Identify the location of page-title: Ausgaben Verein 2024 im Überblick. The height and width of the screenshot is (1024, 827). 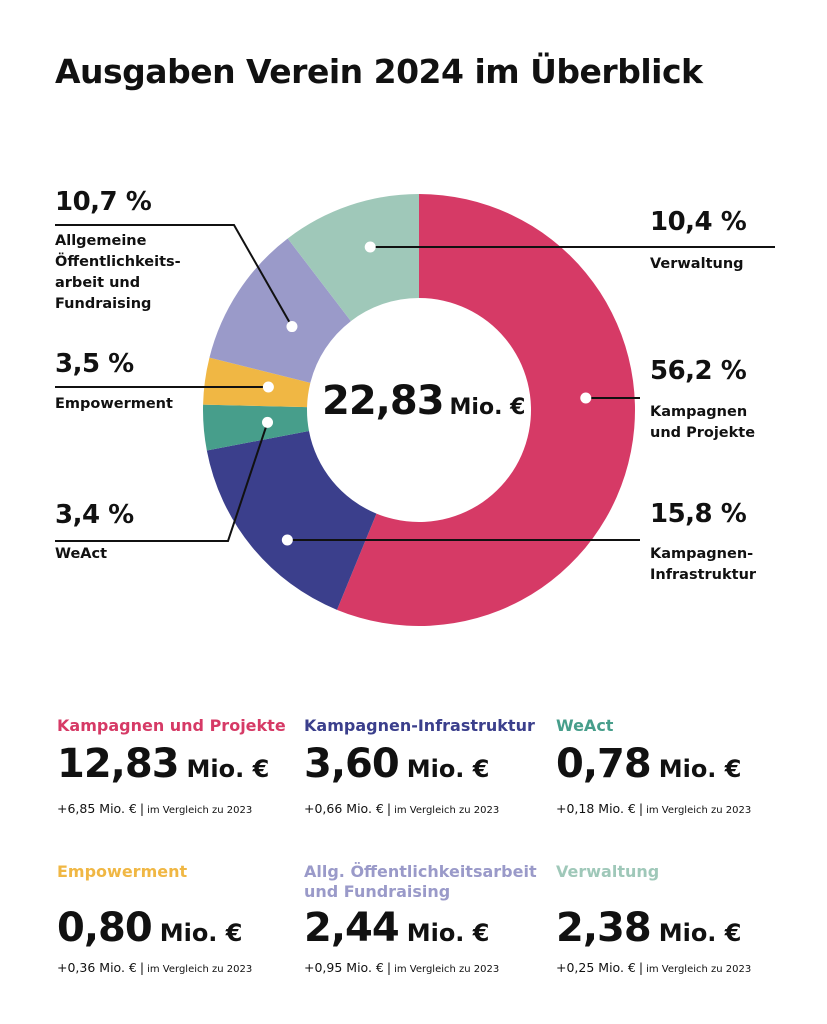
(379, 71).